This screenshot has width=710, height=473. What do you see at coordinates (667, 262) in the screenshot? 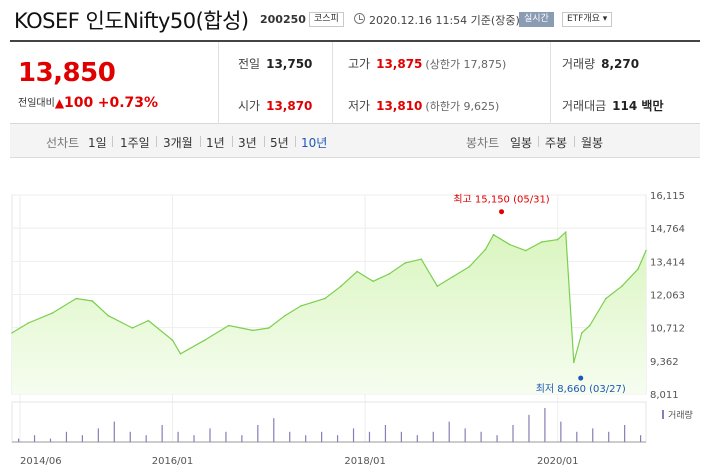
I see `y-tick-label: 13,414` at bounding box center [667, 262].